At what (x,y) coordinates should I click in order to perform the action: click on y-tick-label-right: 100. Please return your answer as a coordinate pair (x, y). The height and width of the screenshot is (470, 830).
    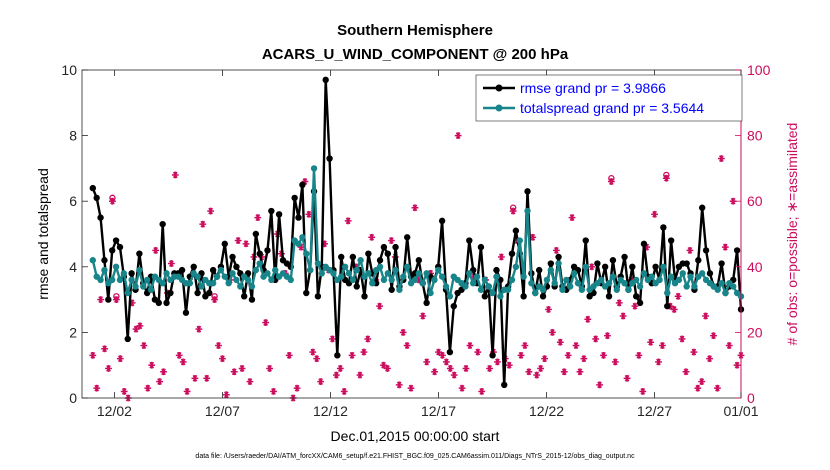
    Looking at the image, I should click on (759, 70).